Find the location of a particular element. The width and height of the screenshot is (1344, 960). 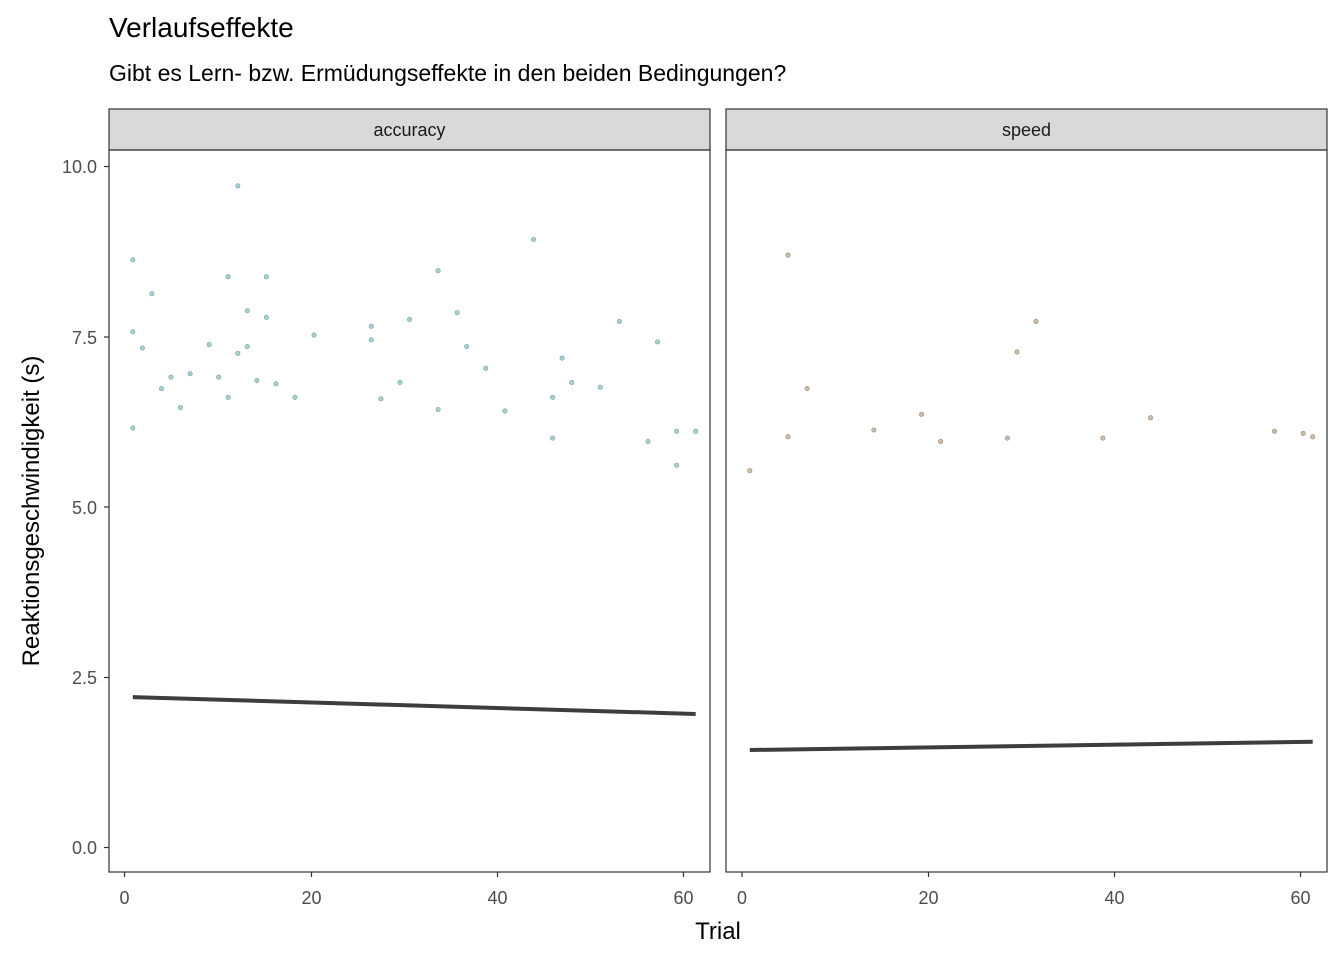

point-layer-accuracy is located at coordinates (414, 325).